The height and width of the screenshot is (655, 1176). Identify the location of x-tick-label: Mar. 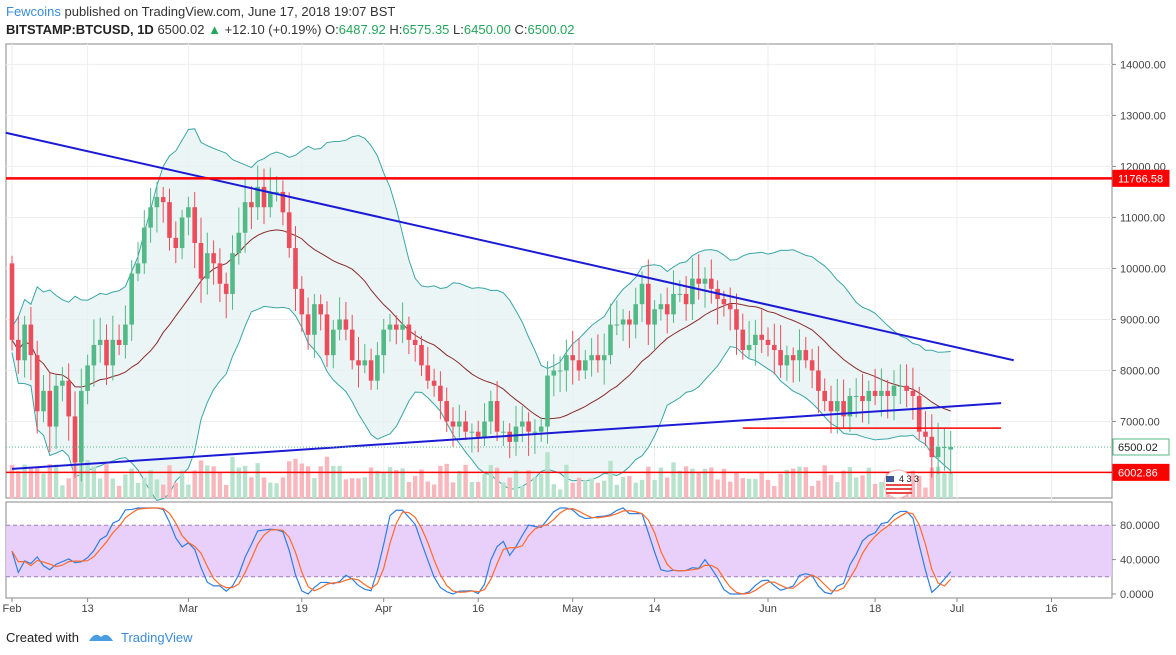
(188, 609).